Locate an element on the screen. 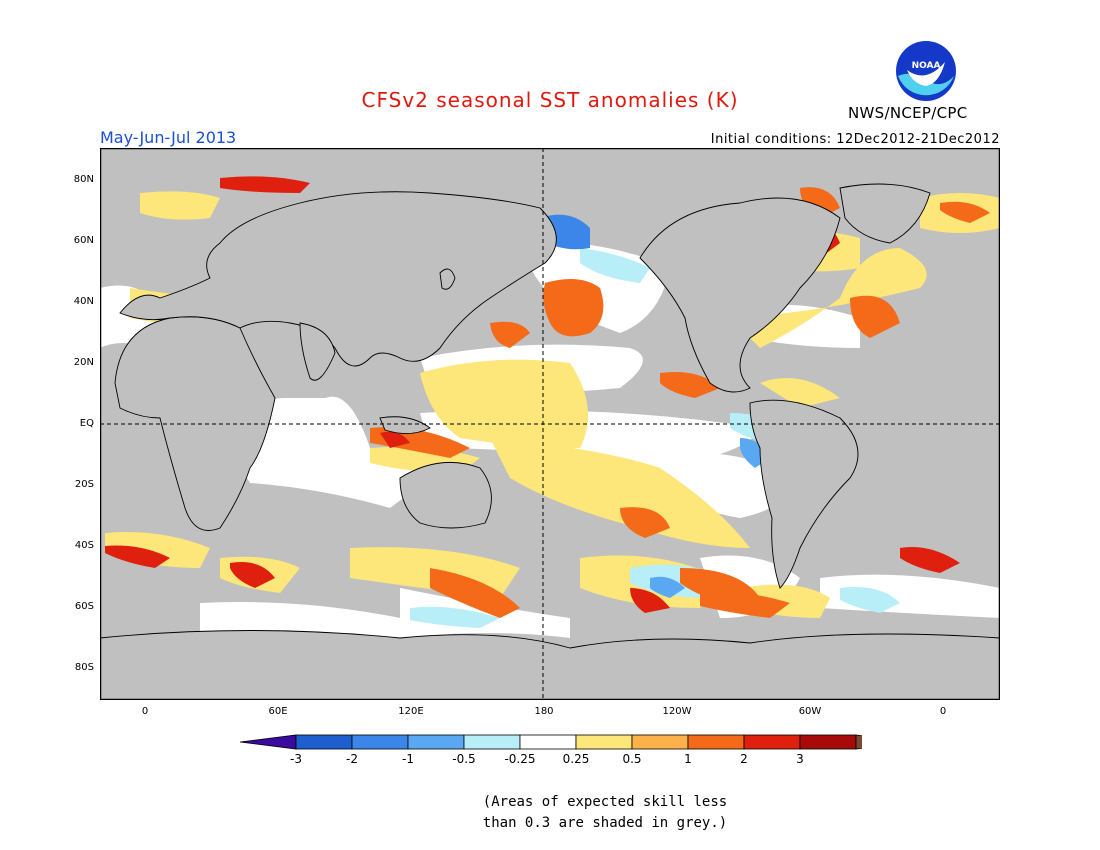 The image size is (1100, 850). colorbar-tick: 0.5 is located at coordinates (632, 759).